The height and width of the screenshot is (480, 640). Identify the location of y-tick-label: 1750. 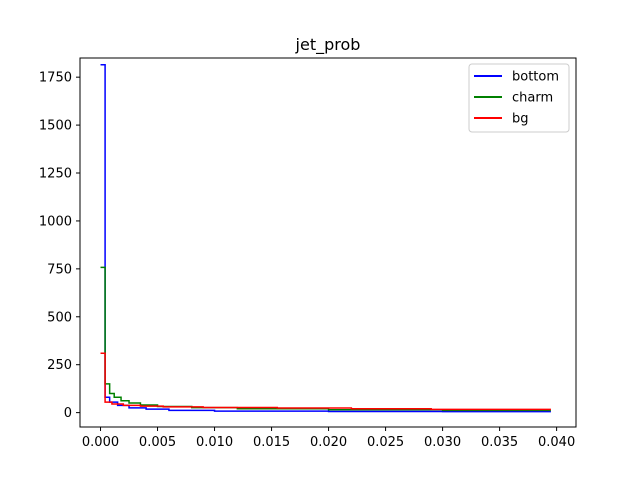
(55, 78).